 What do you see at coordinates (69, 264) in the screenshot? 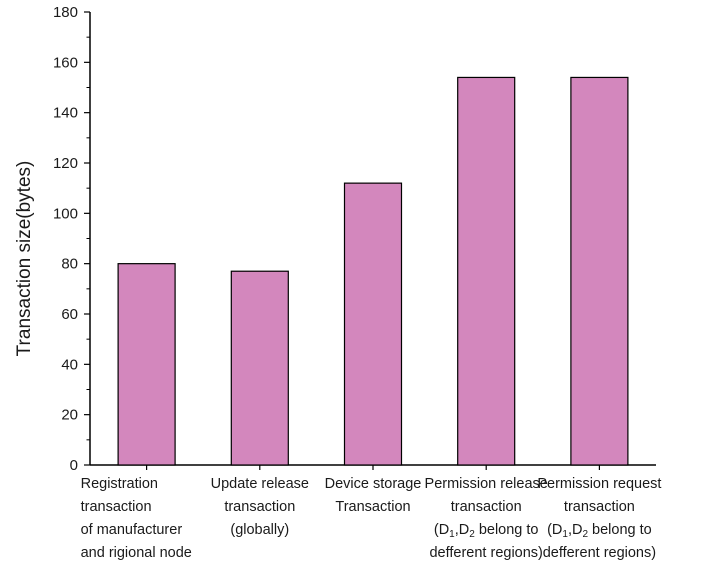
I see `y-tick-label: 80` at bounding box center [69, 264].